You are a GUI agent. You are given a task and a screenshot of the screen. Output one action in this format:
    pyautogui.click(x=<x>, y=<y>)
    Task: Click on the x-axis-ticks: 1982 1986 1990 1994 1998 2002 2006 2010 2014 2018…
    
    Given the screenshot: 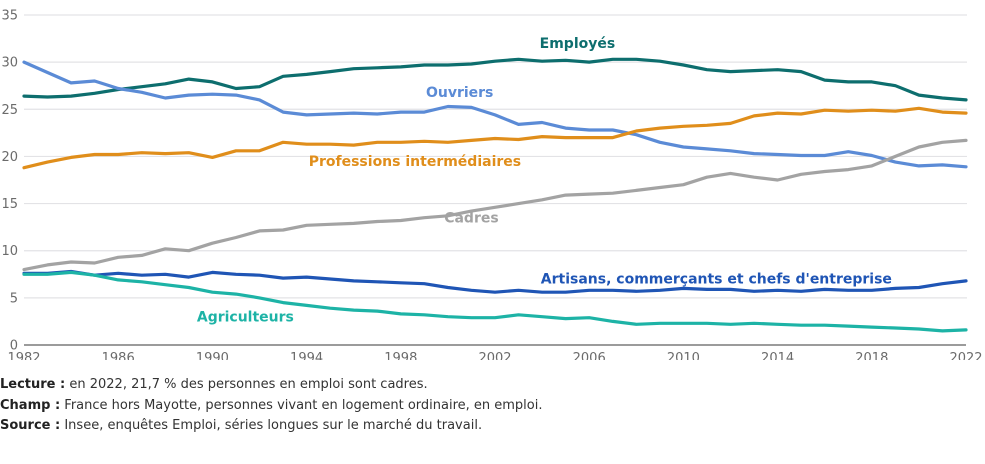 What is the action you would take?
    pyautogui.click(x=494, y=355)
    